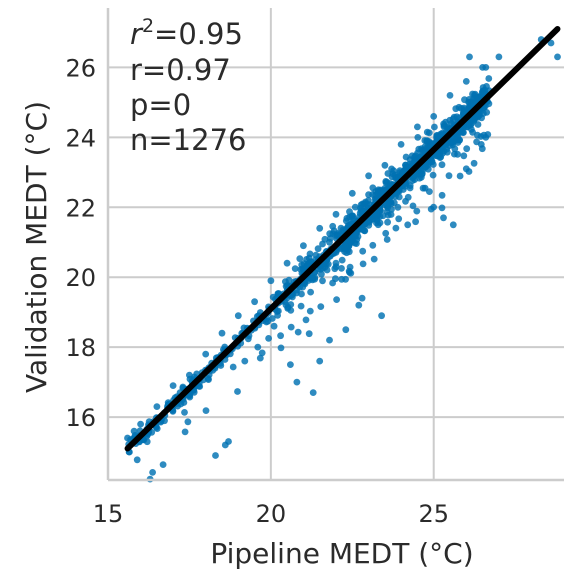 The height and width of the screenshot is (570, 572). What do you see at coordinates (210, 34) in the screenshot?
I see `r-squared-number: 0.95` at bounding box center [210, 34].